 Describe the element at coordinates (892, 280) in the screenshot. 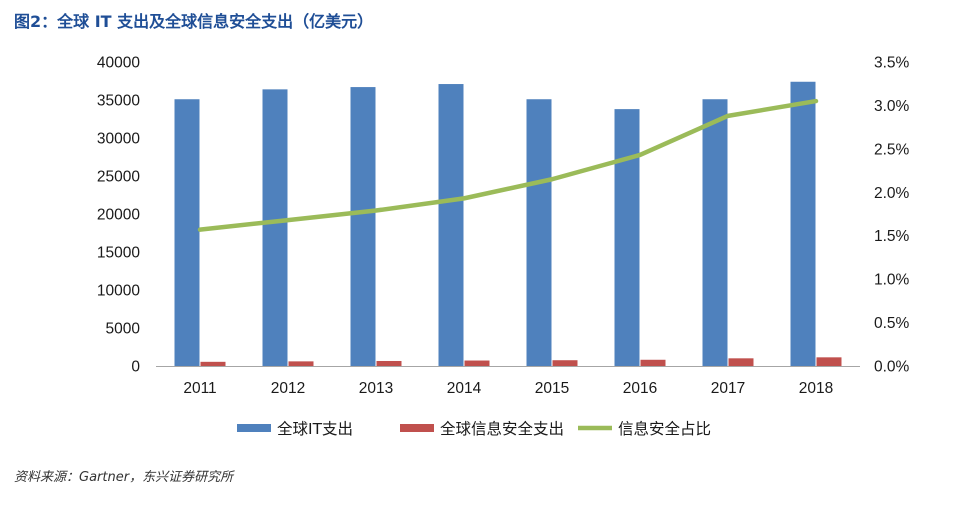

I see `y-right-tick-label: 1.0%` at that location.